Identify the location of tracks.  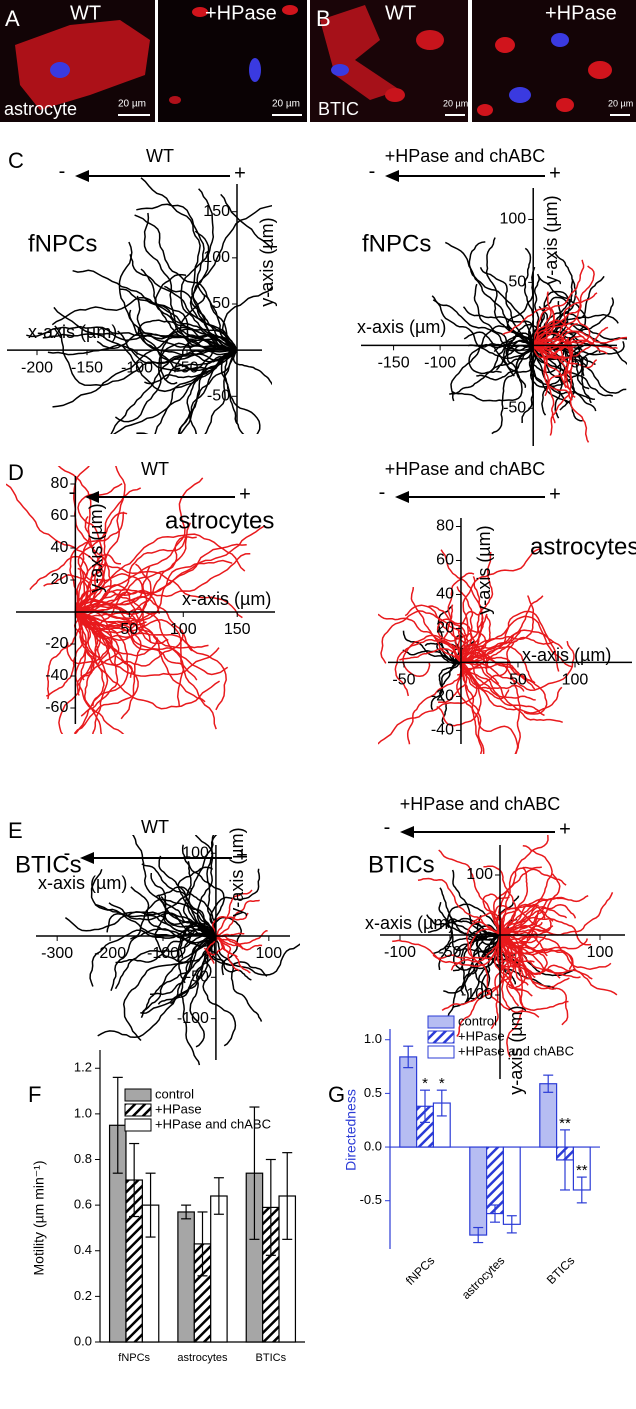
(135, 600).